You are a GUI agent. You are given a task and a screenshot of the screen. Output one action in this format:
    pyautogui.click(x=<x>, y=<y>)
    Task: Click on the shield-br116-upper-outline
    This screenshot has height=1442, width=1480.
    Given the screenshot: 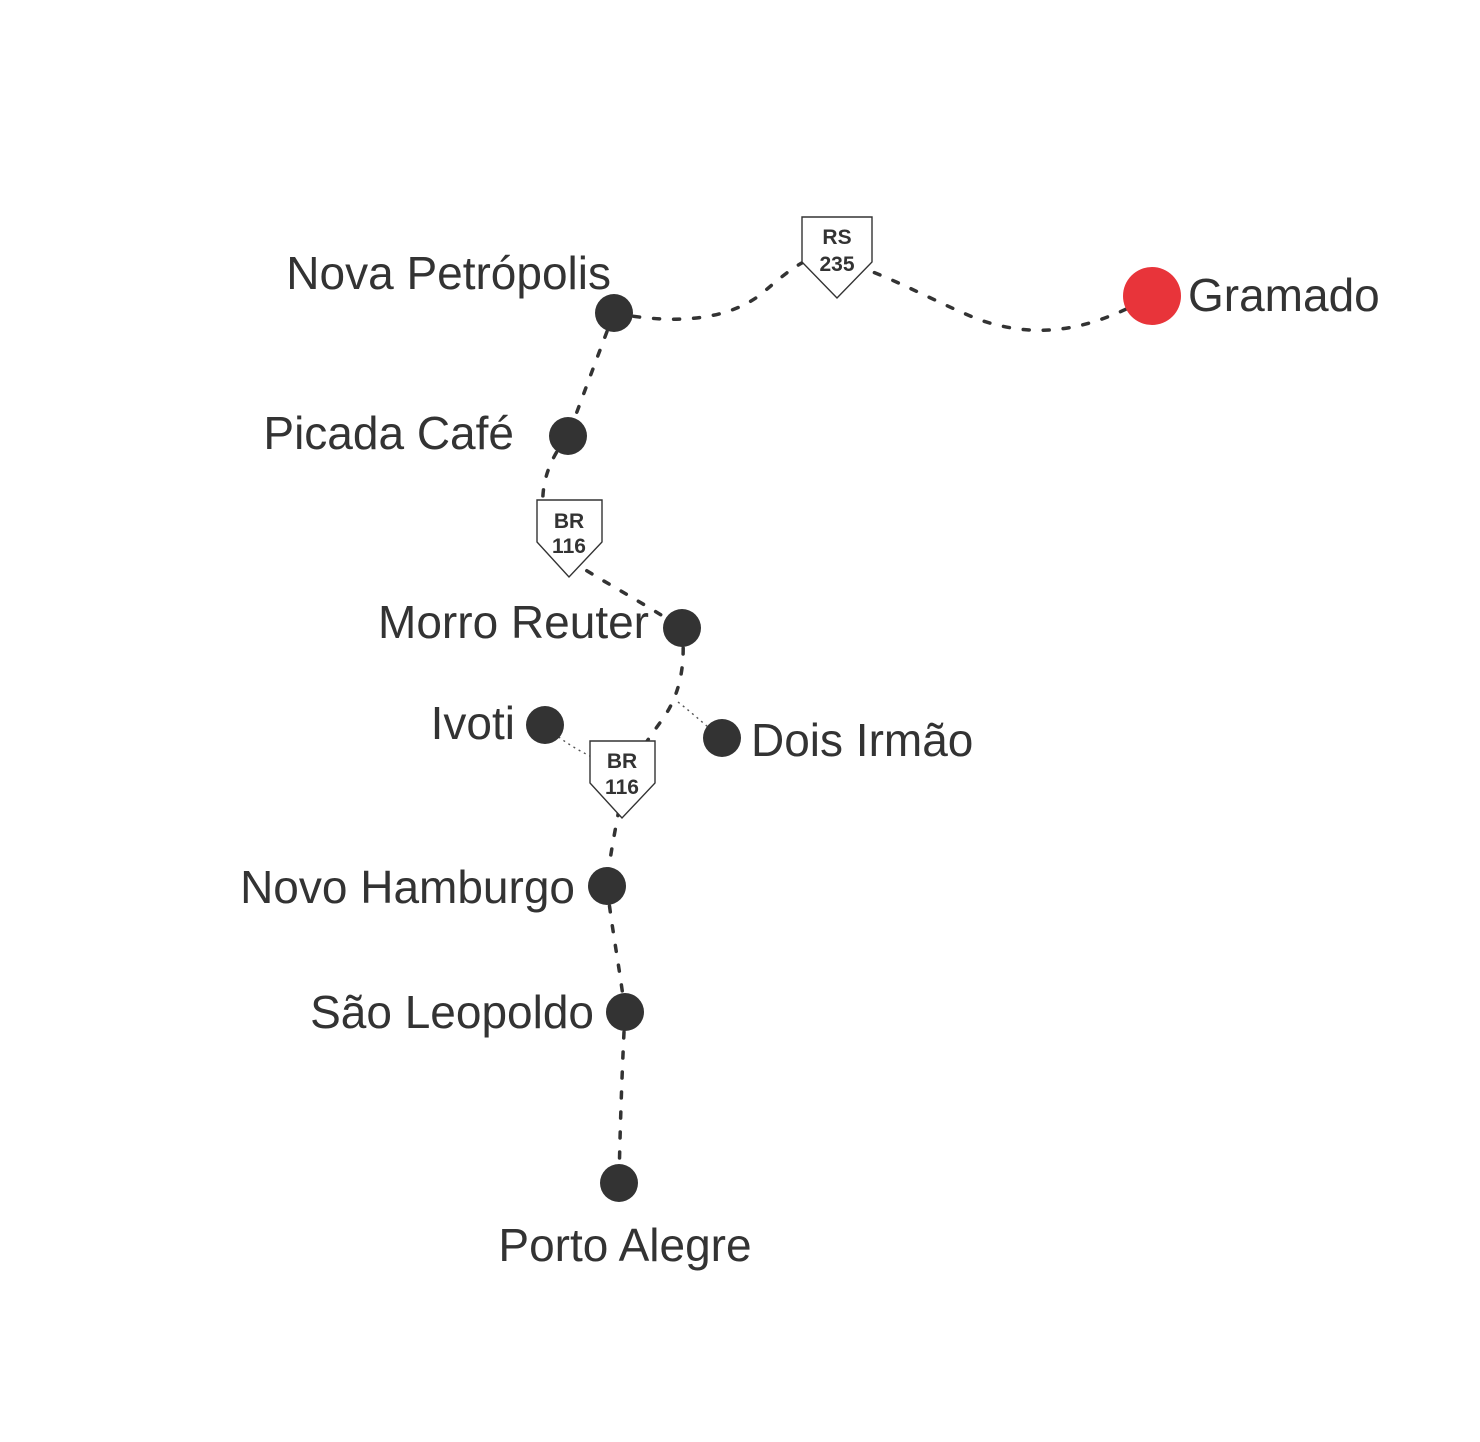 What is the action you would take?
    pyautogui.click(x=569, y=539)
    